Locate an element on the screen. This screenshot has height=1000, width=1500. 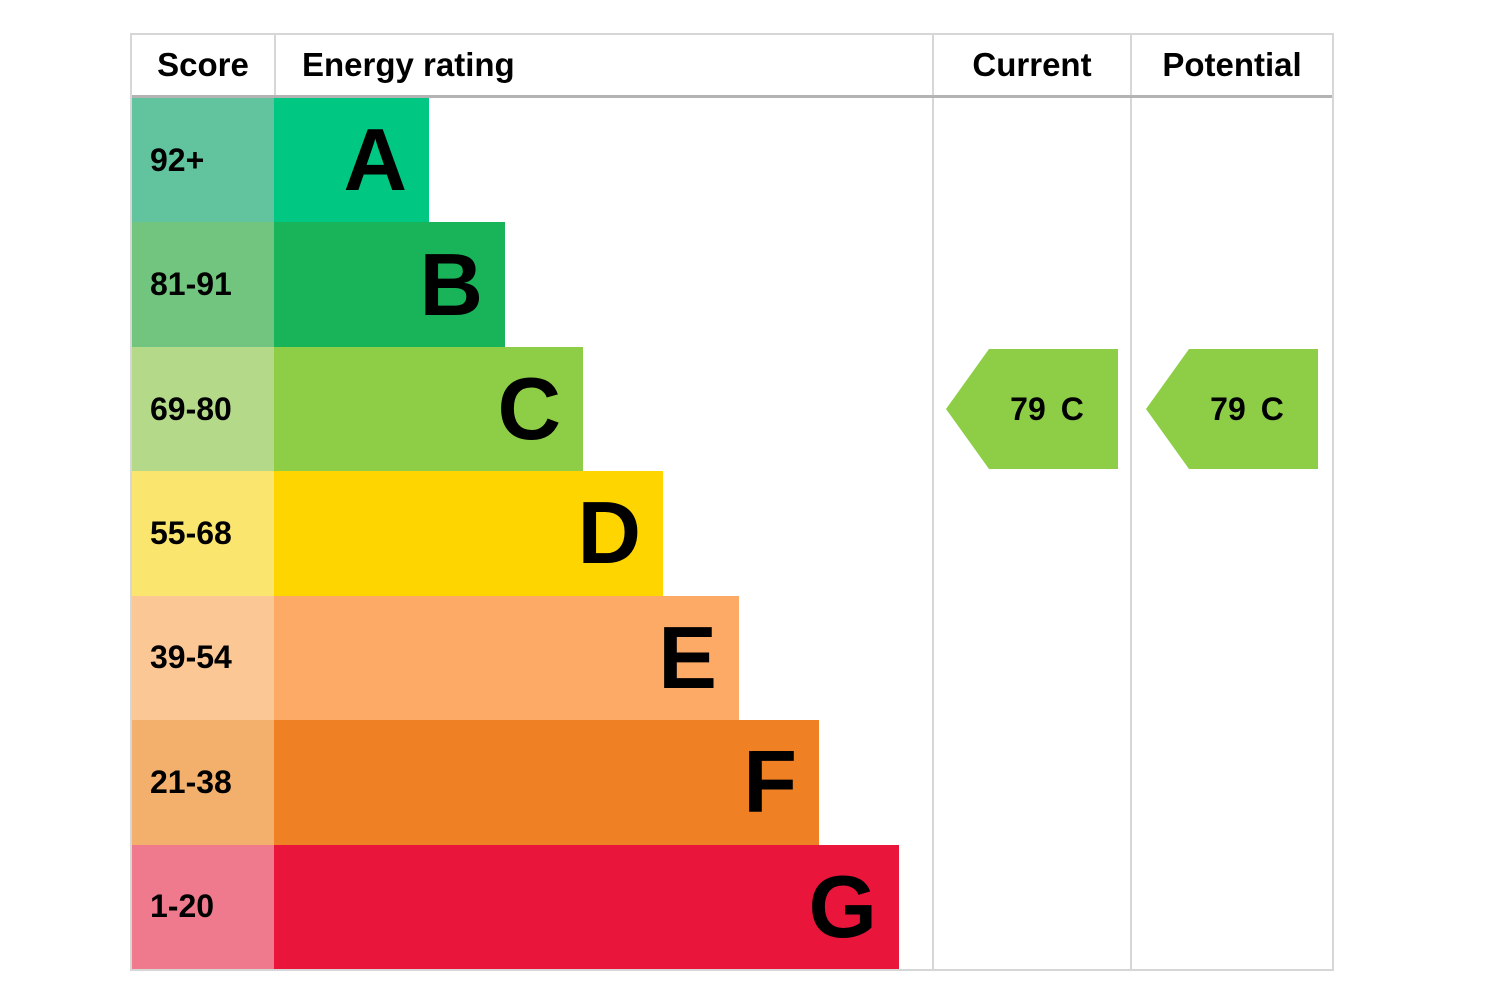
band-bar-a: A is located at coordinates (351, 160).